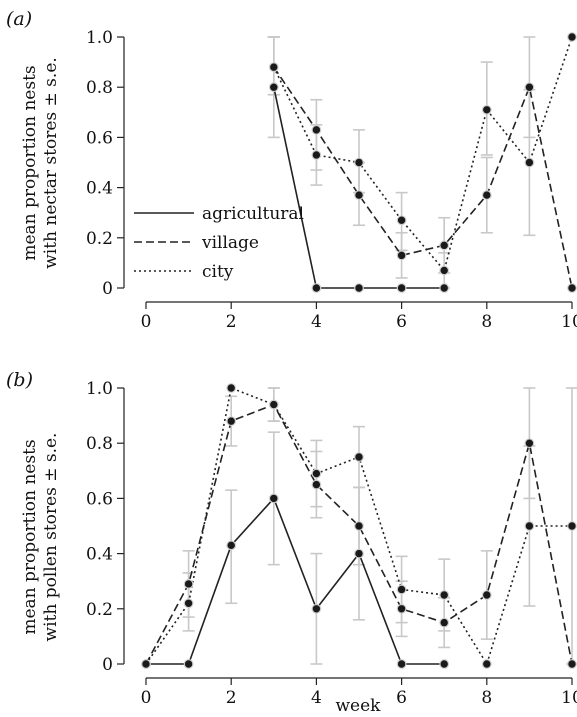 The width and height of the screenshot is (577, 717). I want to click on panel-b-x-tick-label: 2, so click(231, 698).